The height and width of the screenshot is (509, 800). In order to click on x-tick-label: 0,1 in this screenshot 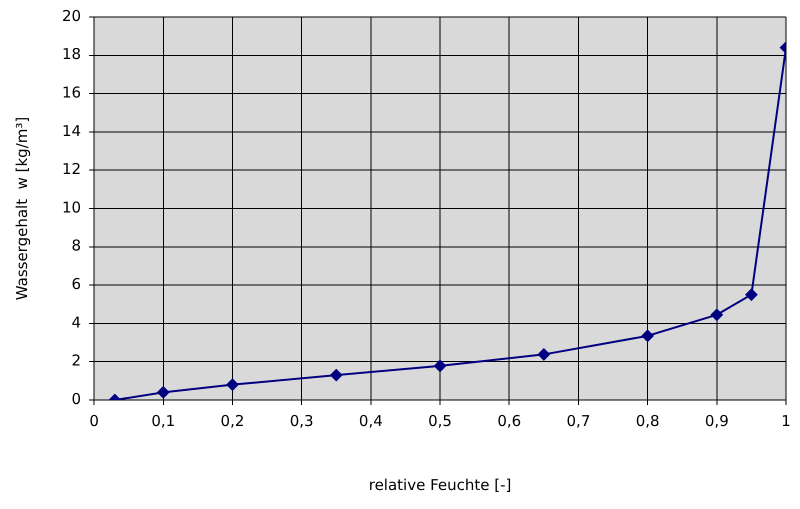, I will do `click(163, 421)`.